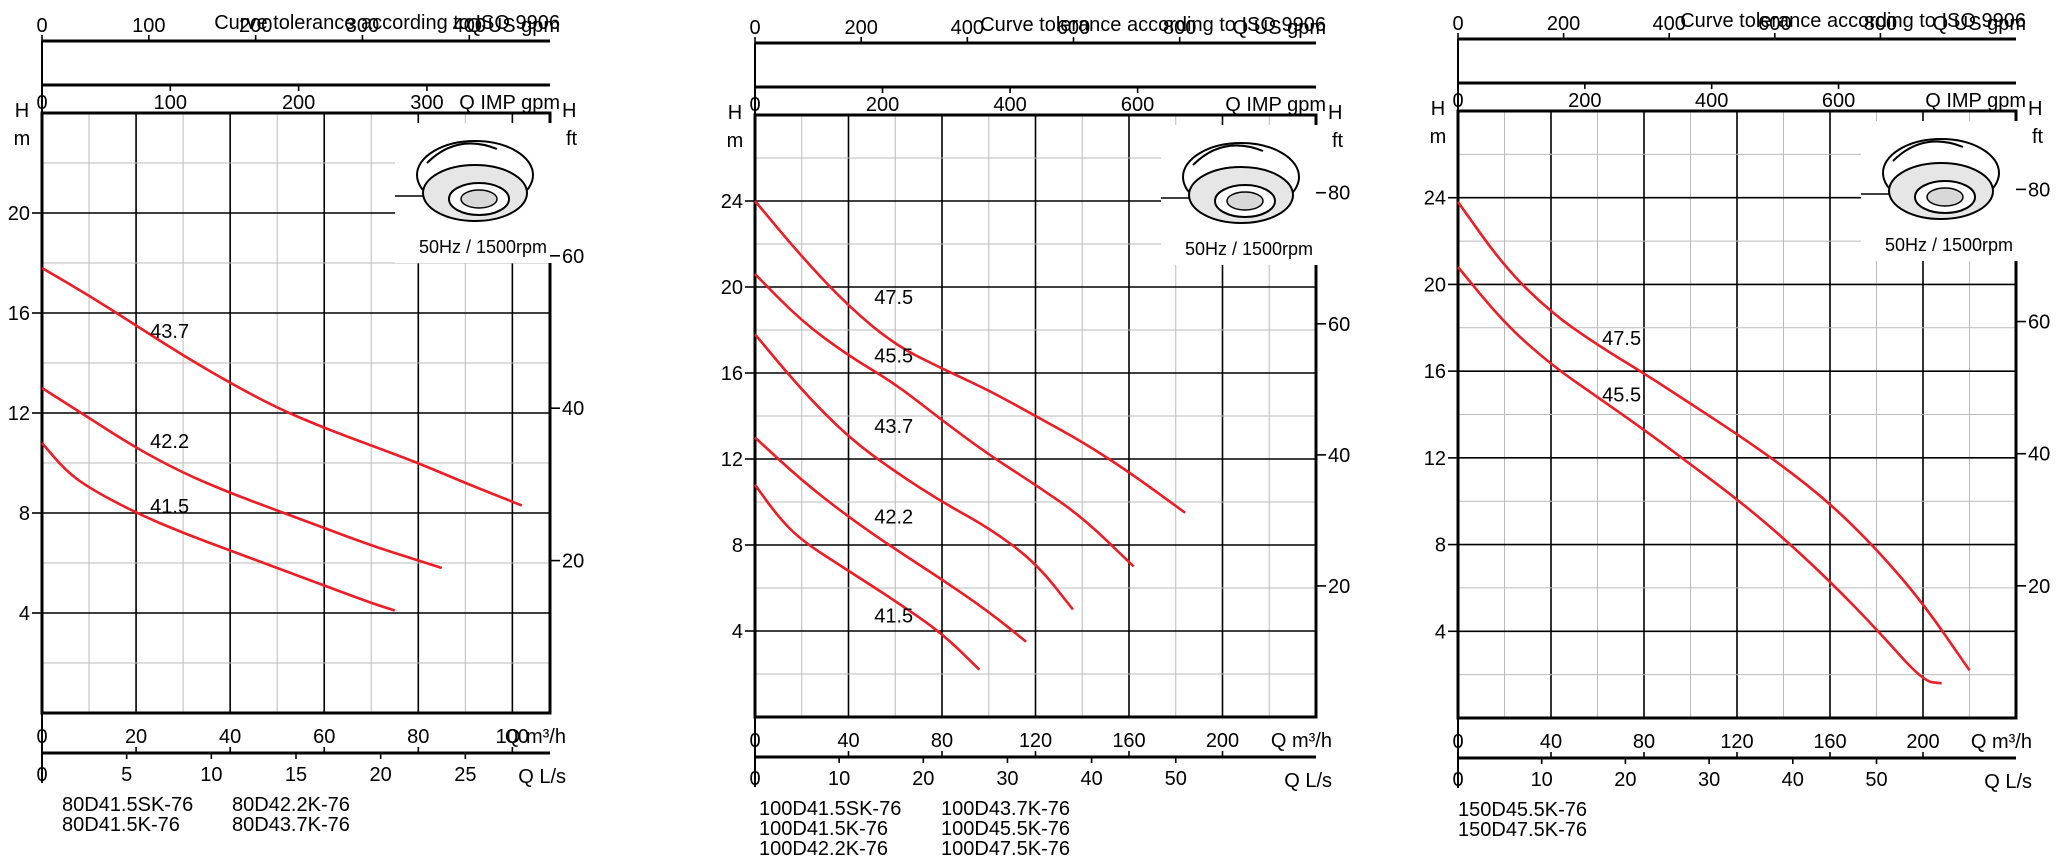  Describe the element at coordinates (1711, 101) in the screenshot. I see `imp-gpm-tick-label: 400` at that location.